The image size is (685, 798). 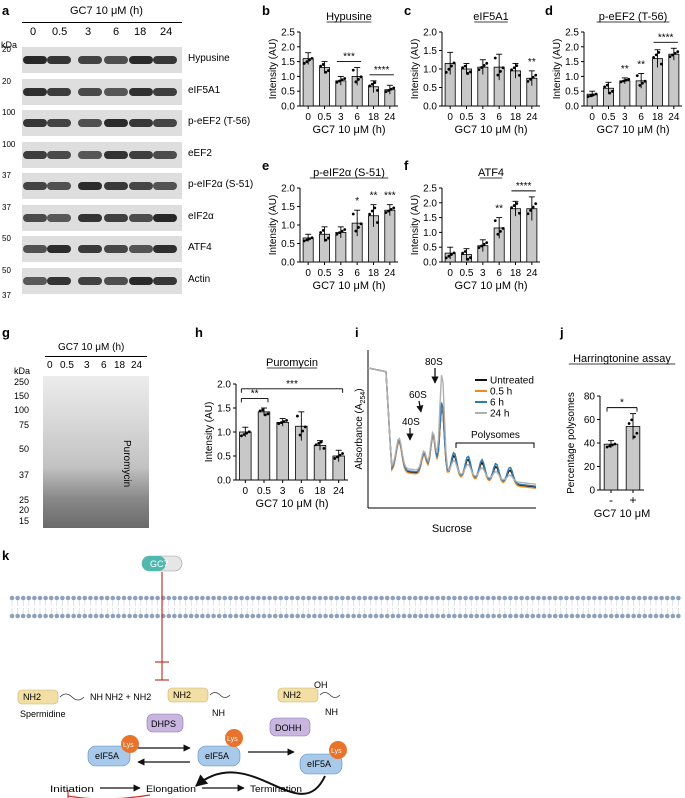 I want to click on annotation-60s: 60S, so click(x=418, y=395).